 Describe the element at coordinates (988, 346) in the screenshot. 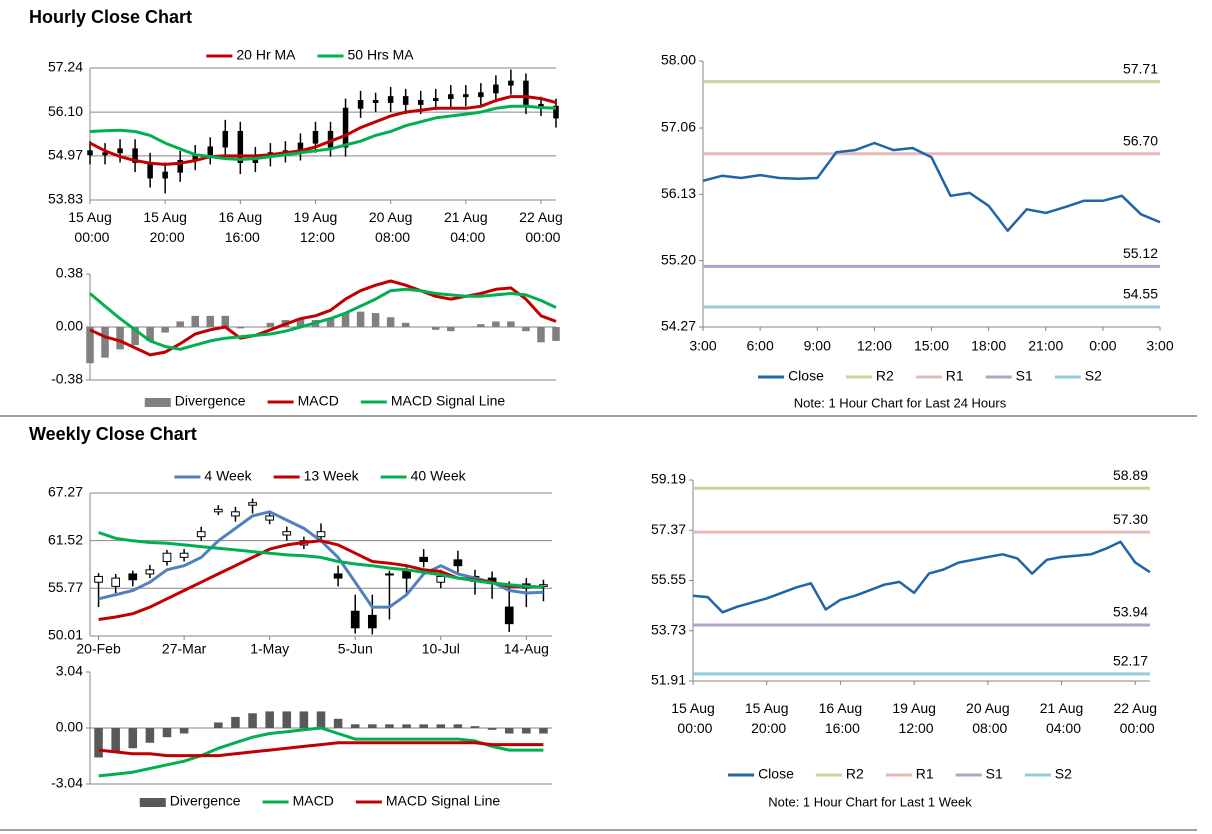

I see `x-tick-label: 18:00` at that location.